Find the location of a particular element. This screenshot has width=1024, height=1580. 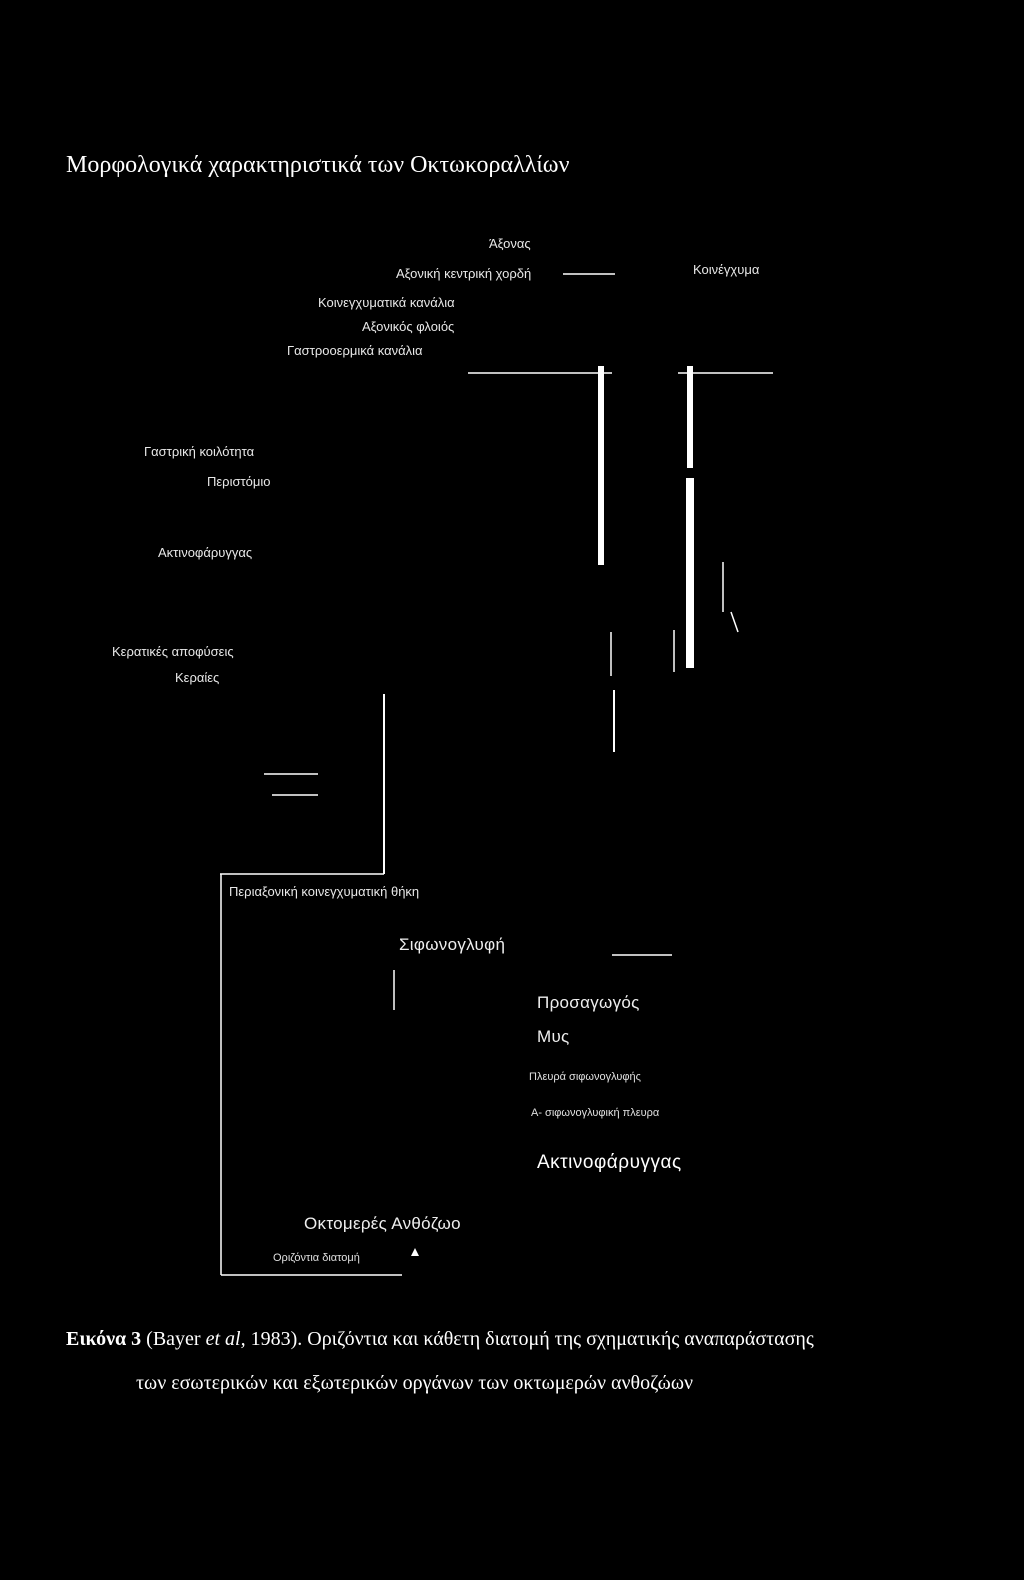

label-pharynx-bottom: Ακτινοφάρυγγας is located at coordinates (609, 1162).